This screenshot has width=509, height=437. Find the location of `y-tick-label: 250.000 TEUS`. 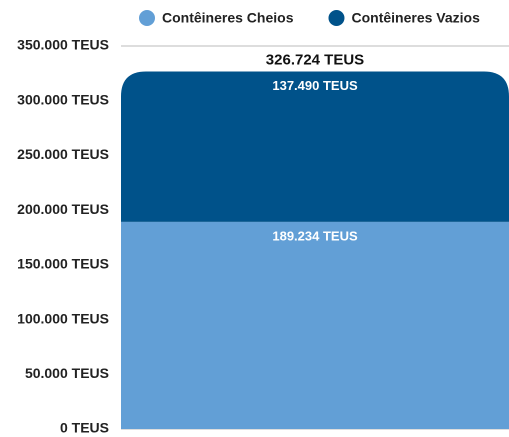

y-tick-label: 250.000 TEUS is located at coordinates (63, 154).